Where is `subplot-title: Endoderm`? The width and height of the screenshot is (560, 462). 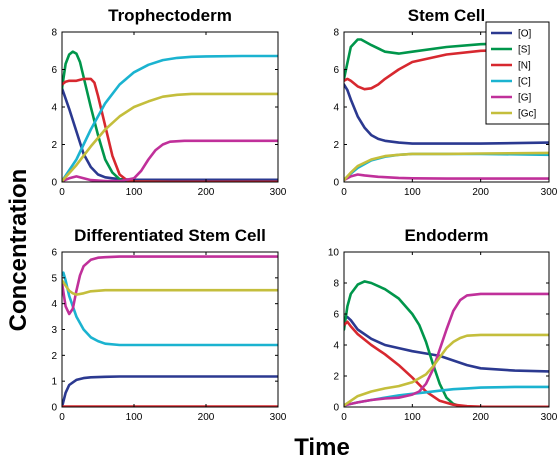
subplot-title: Endoderm is located at coordinates (446, 235).